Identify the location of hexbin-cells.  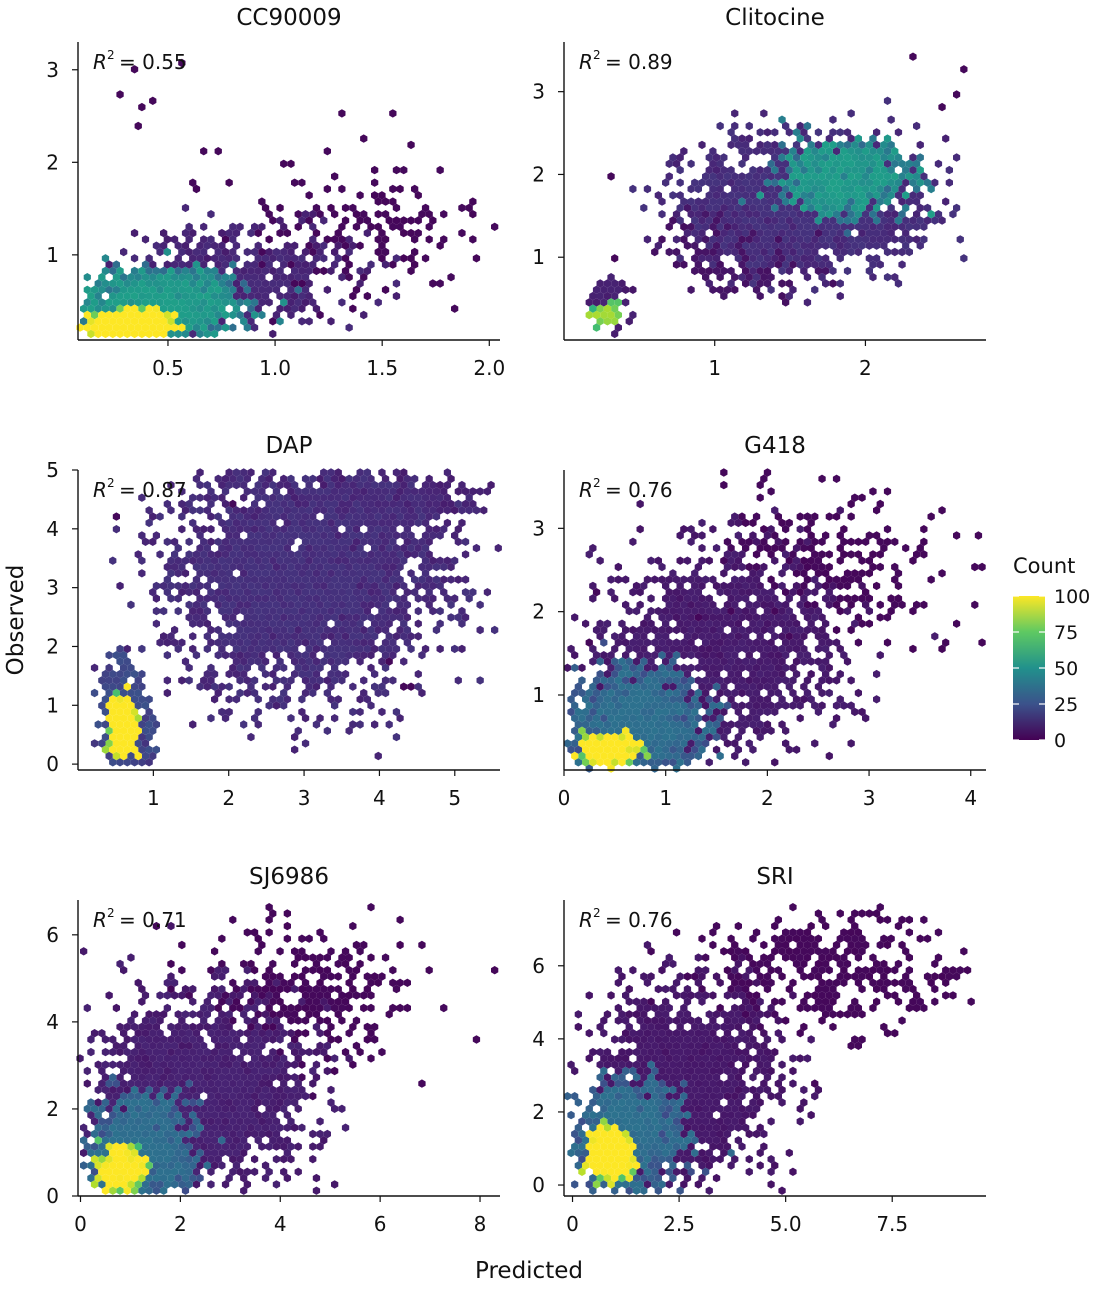
(296, 617).